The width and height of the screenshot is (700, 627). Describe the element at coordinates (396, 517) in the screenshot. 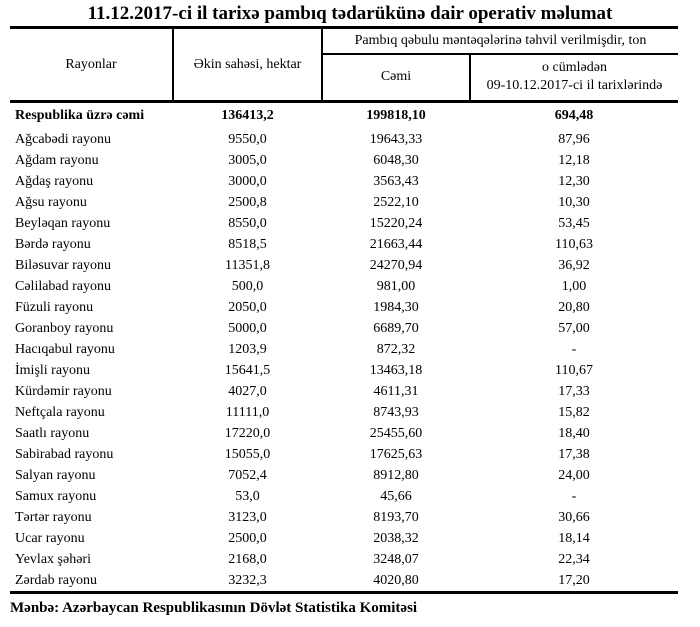

I see `total-cell: 8193,70` at that location.